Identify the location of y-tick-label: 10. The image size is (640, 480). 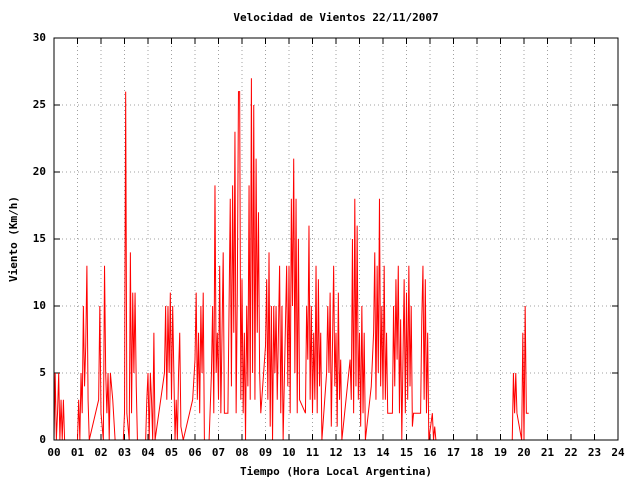
(39, 305).